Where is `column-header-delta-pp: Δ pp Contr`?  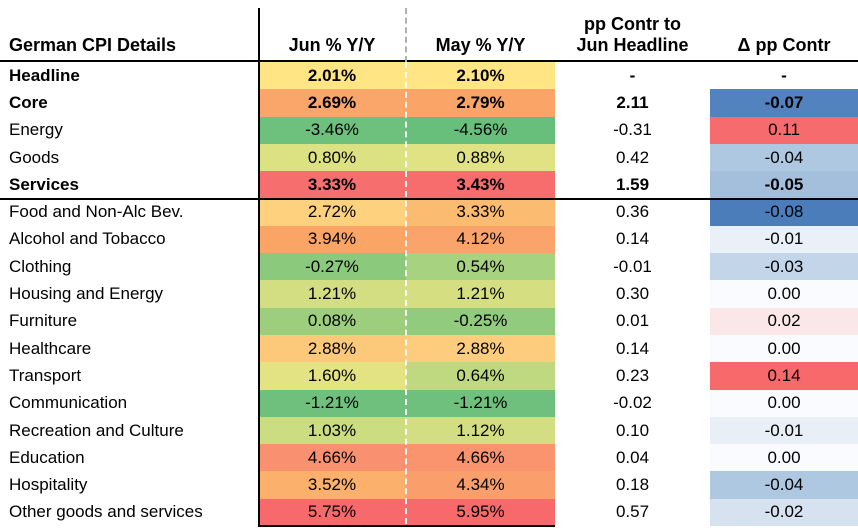
column-header-delta-pp: Δ pp Contr is located at coordinates (784, 45).